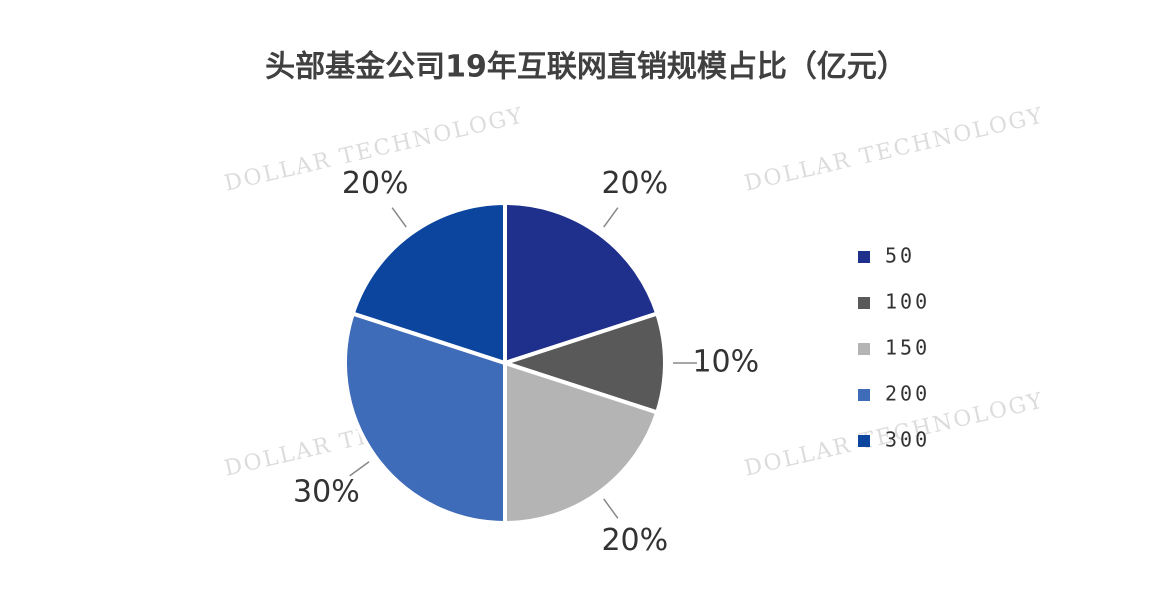 Image resolution: width=1172 pixels, height=590 pixels. I want to click on legend-label: 150, so click(907, 348).